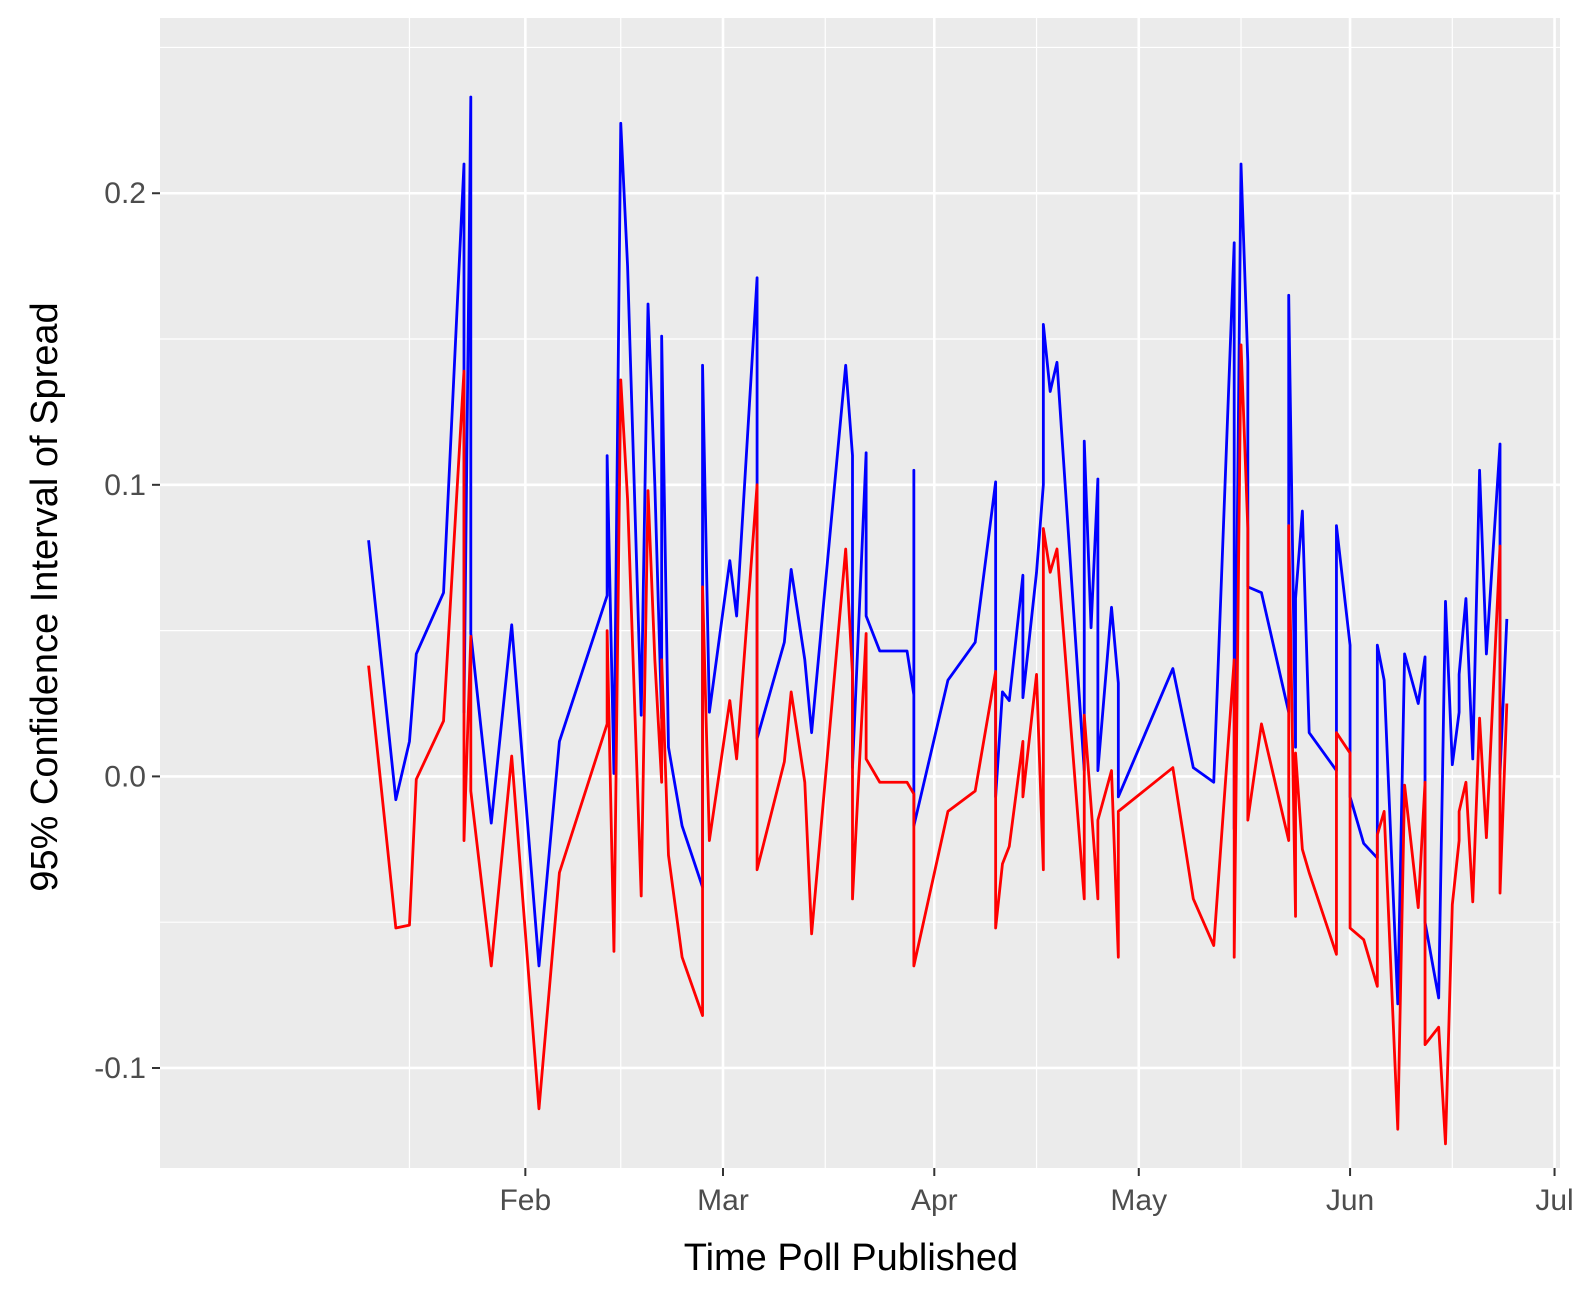 Image resolution: width=1581 pixels, height=1315 pixels. I want to click on x-tick-label: May, so click(1138, 1200).